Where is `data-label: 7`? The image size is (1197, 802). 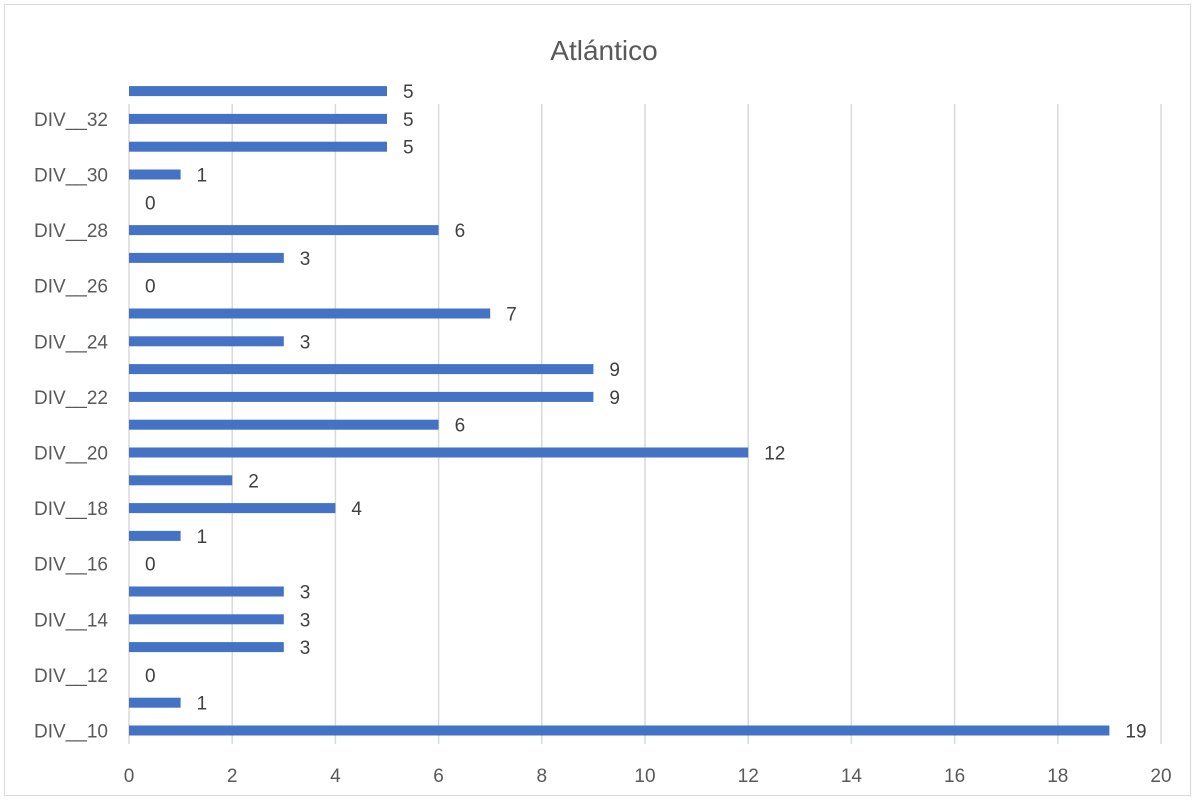
data-label: 7 is located at coordinates (511, 315).